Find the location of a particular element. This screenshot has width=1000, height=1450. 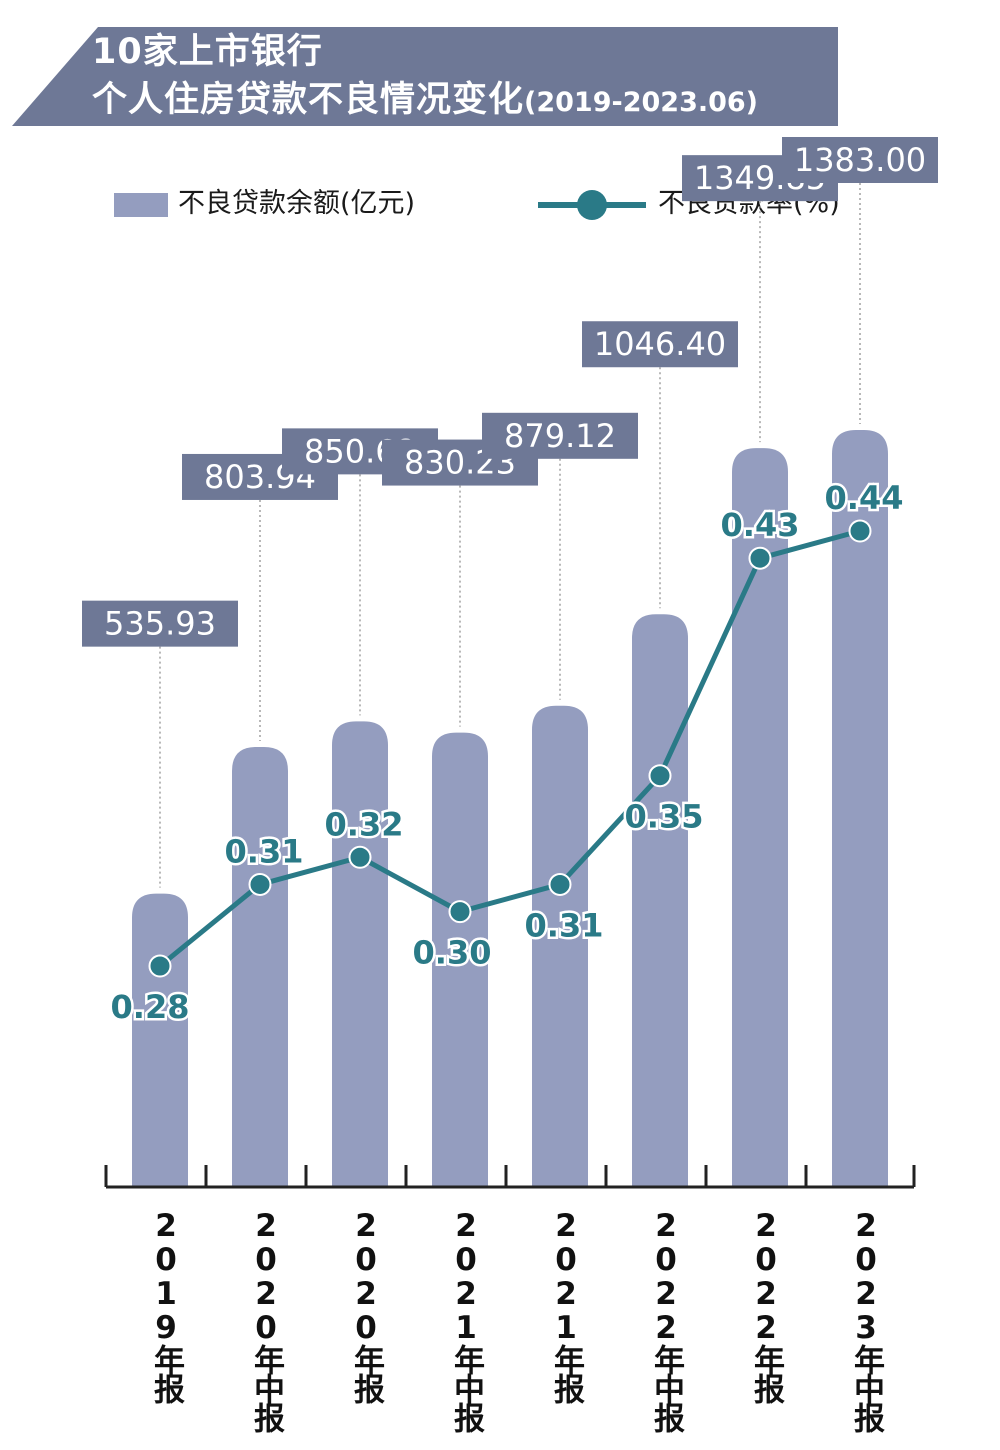

rate-value-label-2: 0.32 is located at coordinates (364, 824).